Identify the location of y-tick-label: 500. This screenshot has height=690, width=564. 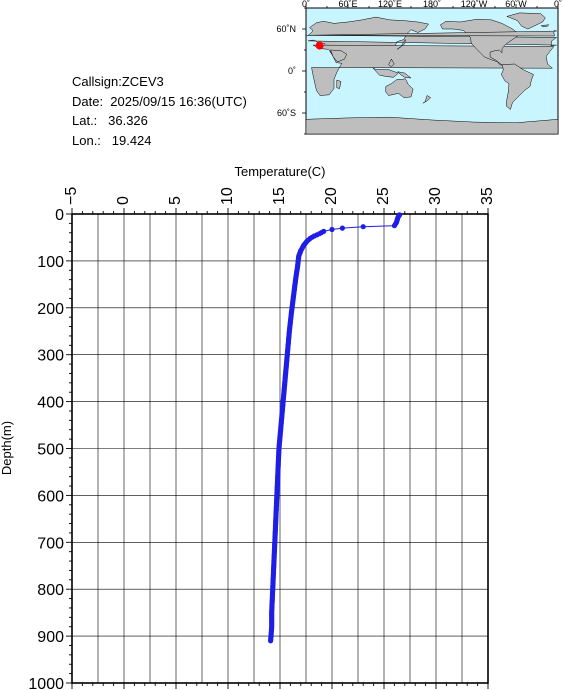
(50, 450).